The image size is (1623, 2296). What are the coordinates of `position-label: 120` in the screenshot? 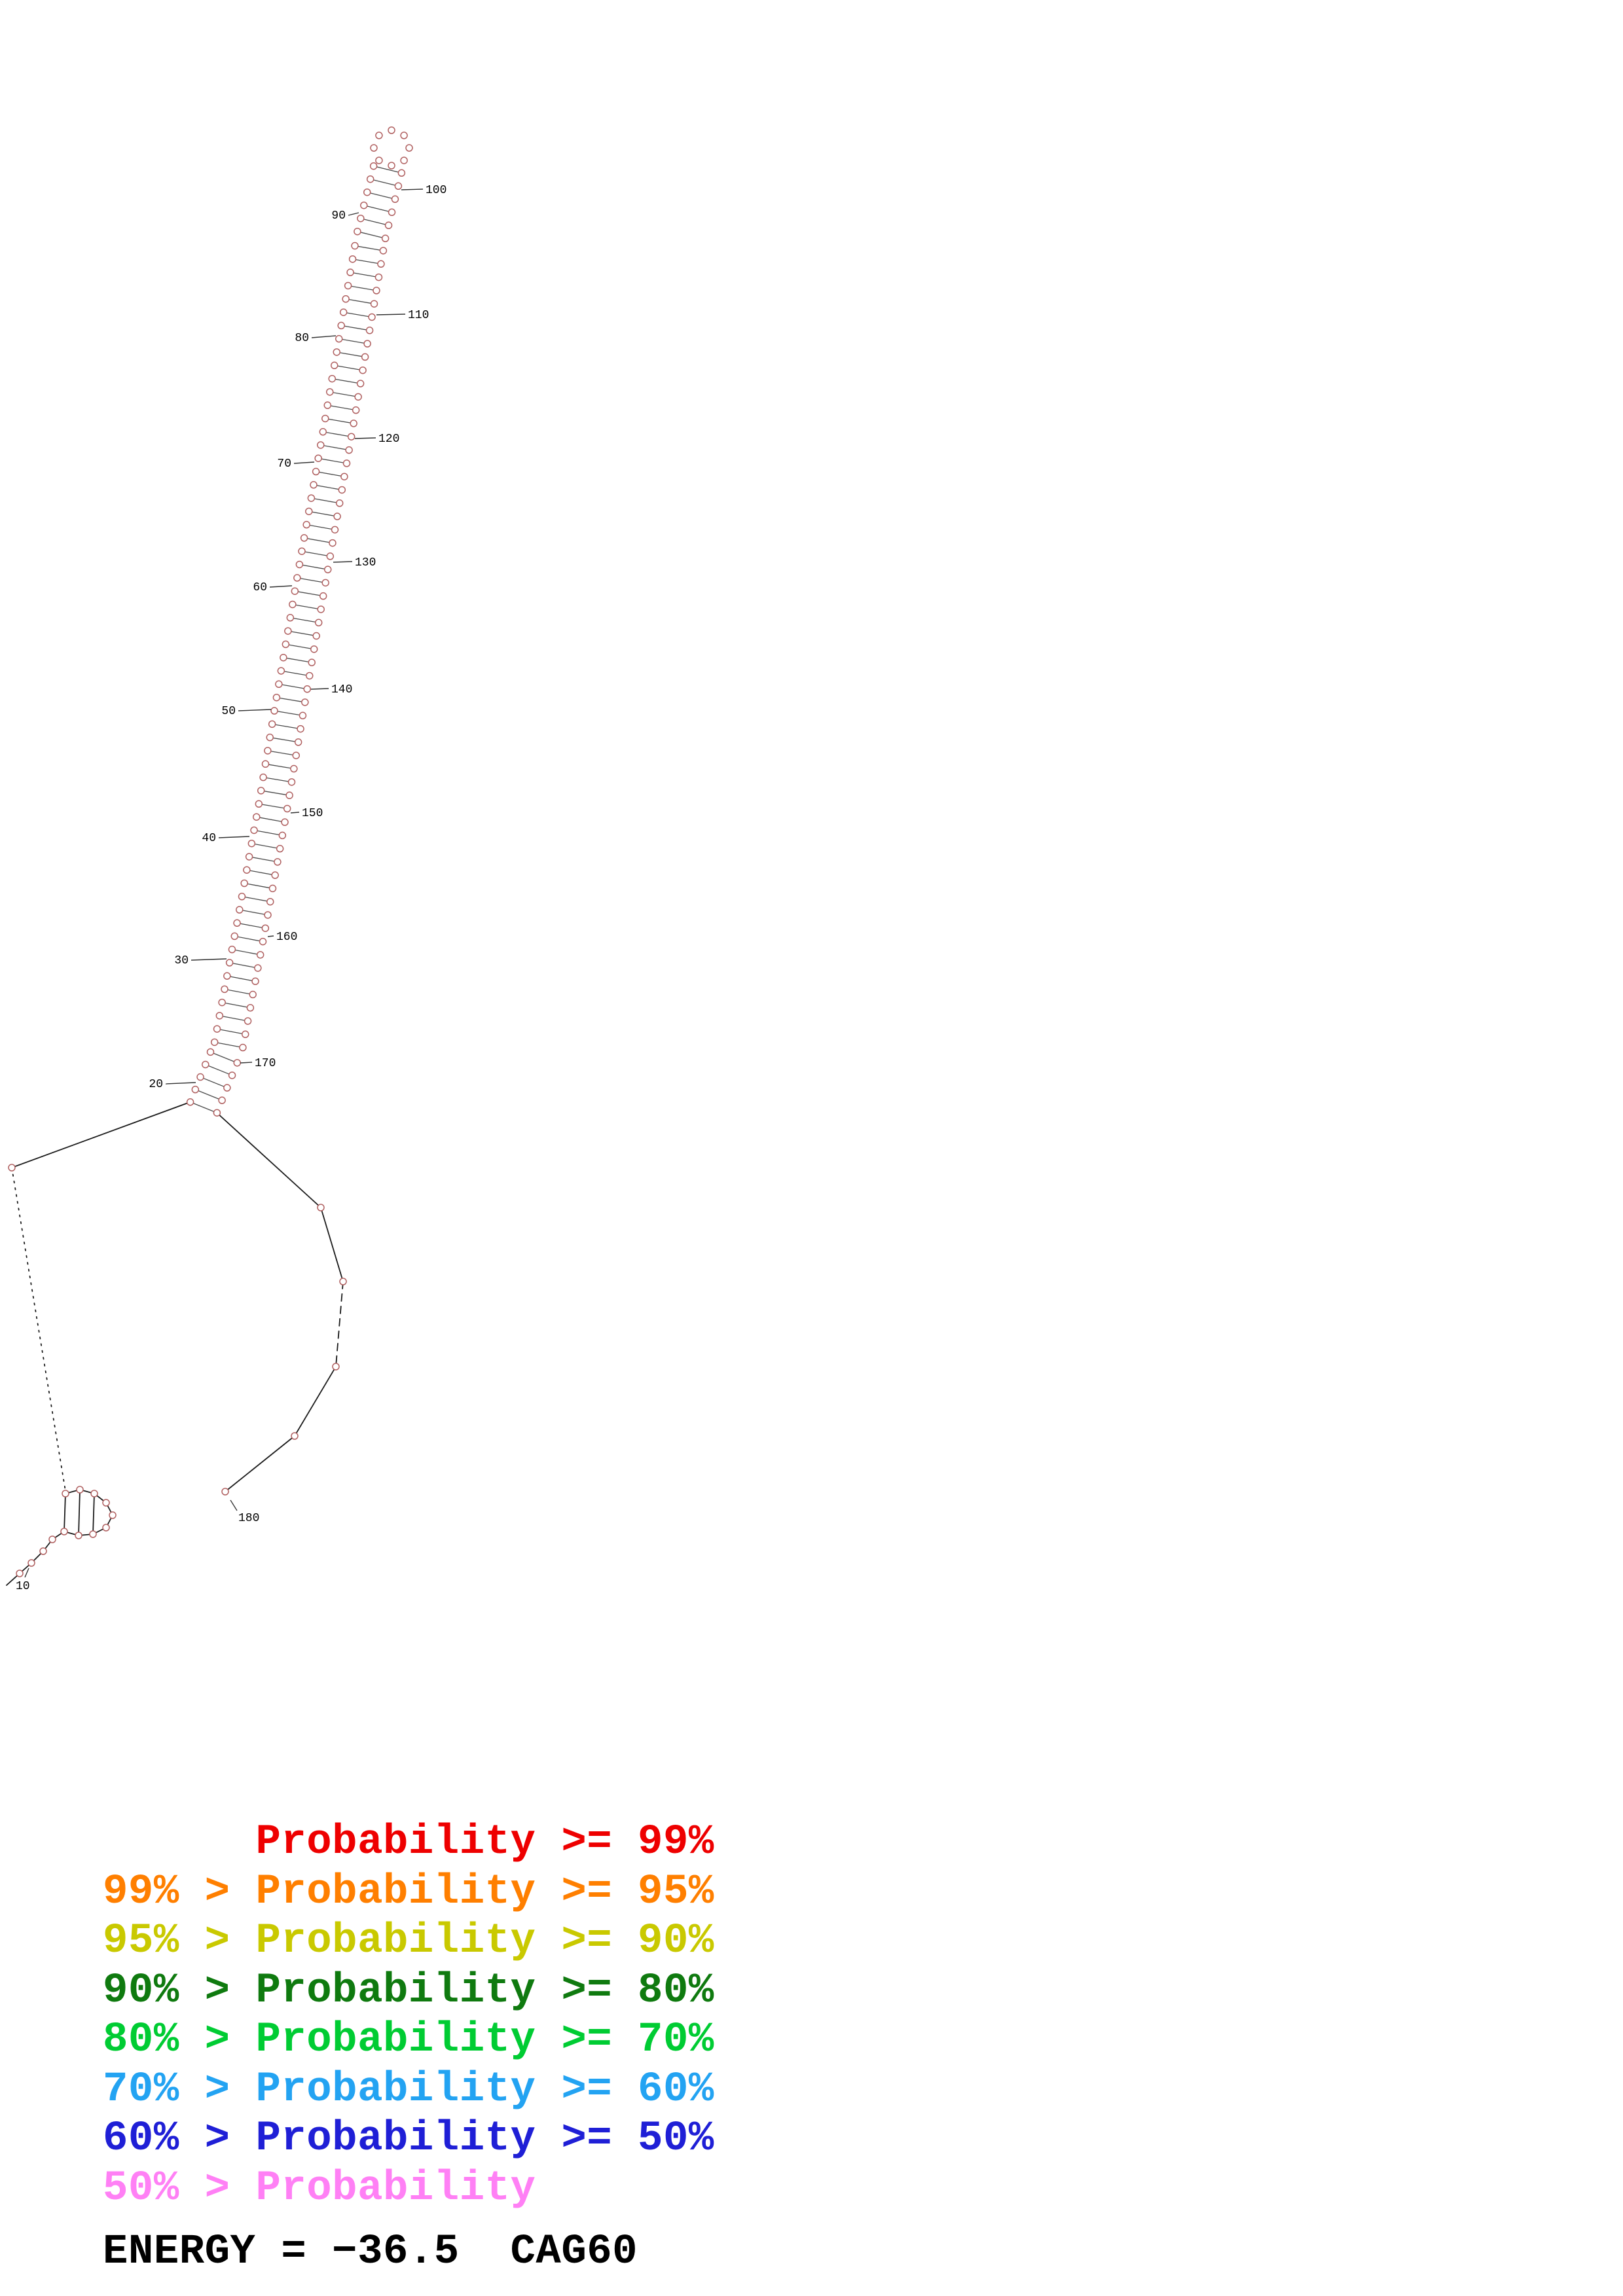 It's located at (388, 439).